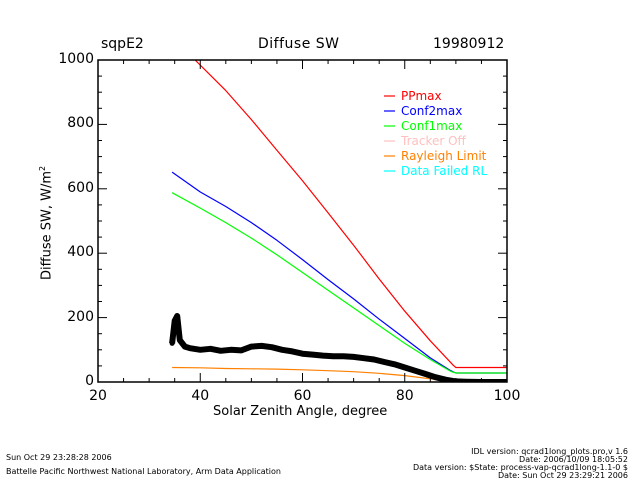 This screenshot has height=481, width=640. I want to click on y-tick-label: 0, so click(89, 381).